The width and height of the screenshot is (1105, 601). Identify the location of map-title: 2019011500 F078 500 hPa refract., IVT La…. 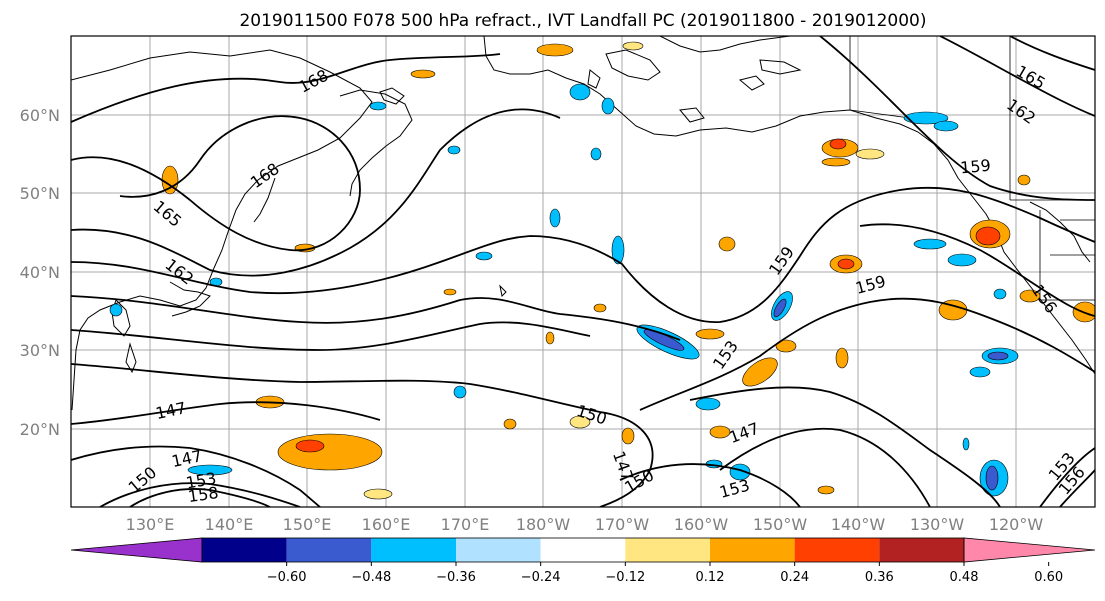
(582, 21).